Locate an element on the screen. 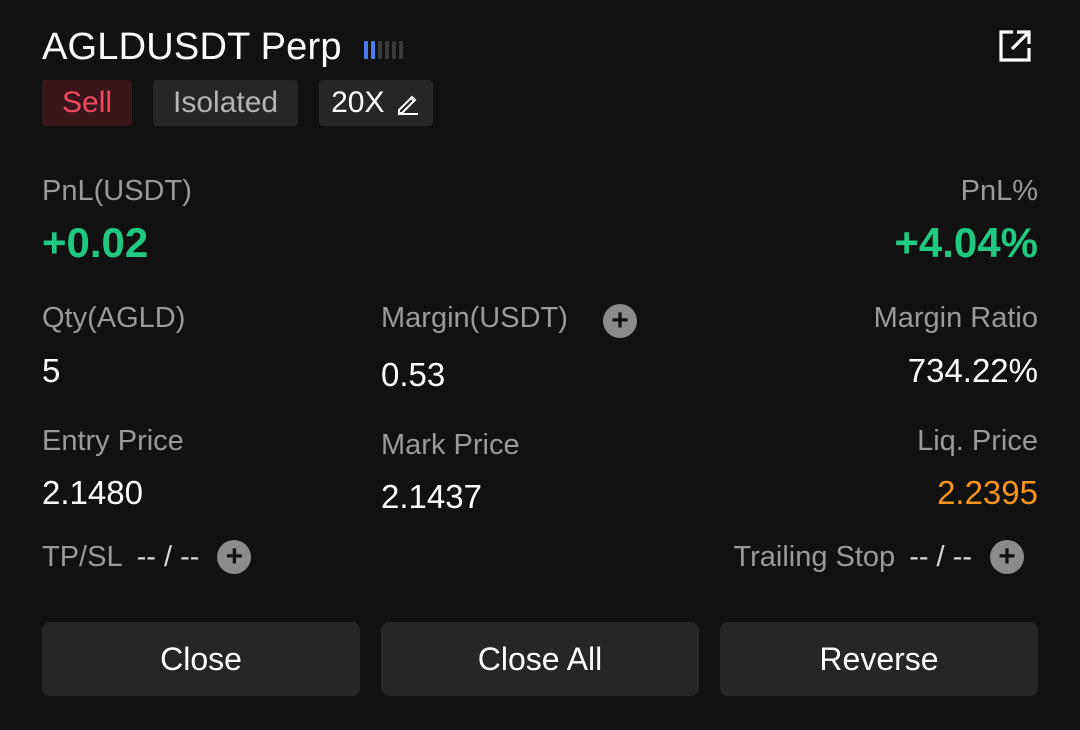 Image resolution: width=1080 pixels, height=730 pixels. title-row: AGLDUSDT Perp is located at coordinates (222, 47).